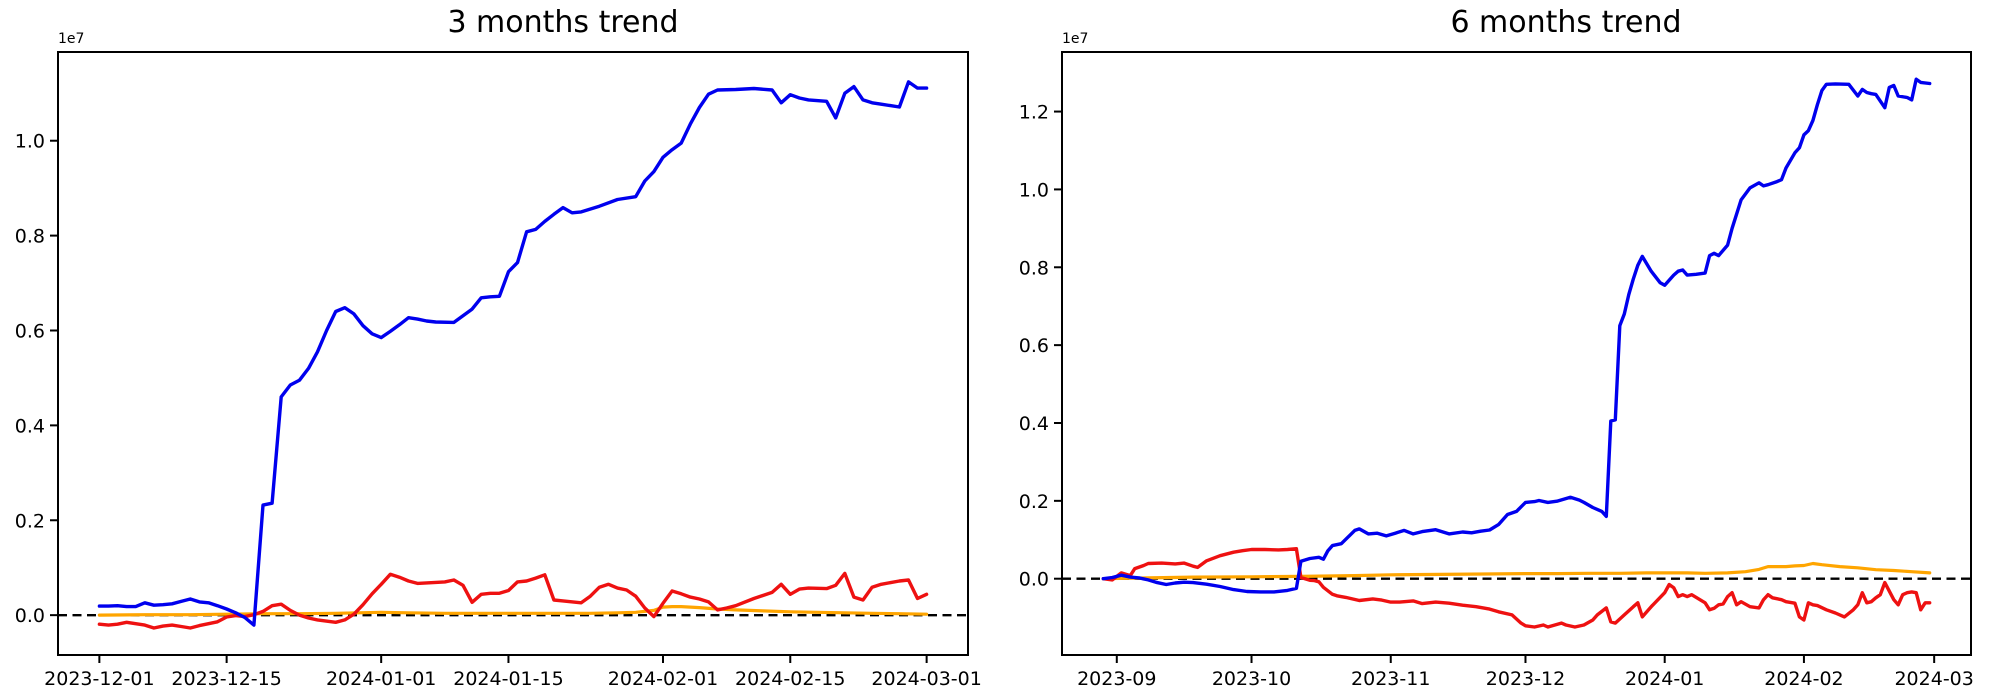 This screenshot has height=700, width=2000. I want to click on x-tick-label: 2024-01, so click(1664, 679).